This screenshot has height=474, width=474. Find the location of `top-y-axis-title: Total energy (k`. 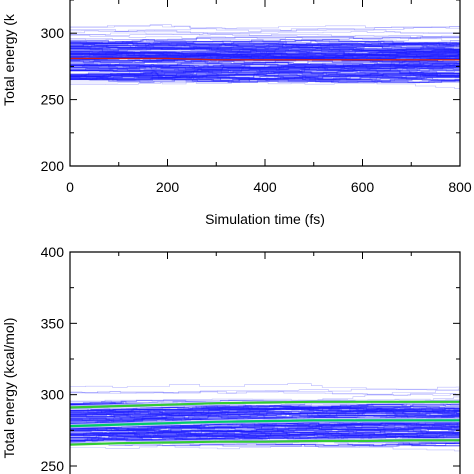

top-y-axis-title: Total energy (k is located at coordinates (9, 59).